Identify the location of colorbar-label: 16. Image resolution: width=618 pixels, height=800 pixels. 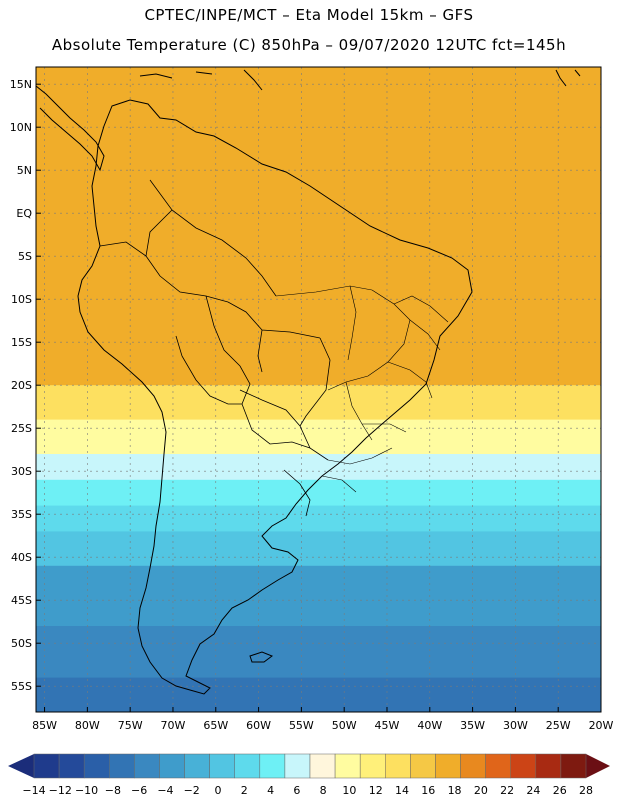
(428, 790).